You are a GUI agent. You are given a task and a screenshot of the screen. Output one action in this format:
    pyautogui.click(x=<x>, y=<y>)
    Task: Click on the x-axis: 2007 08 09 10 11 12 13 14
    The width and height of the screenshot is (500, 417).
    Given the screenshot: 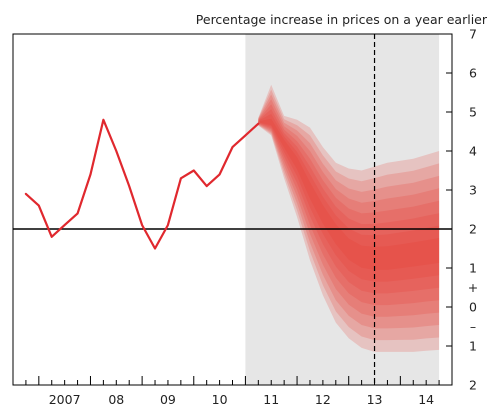 What is the action you would take?
    pyautogui.click(x=232, y=391)
    